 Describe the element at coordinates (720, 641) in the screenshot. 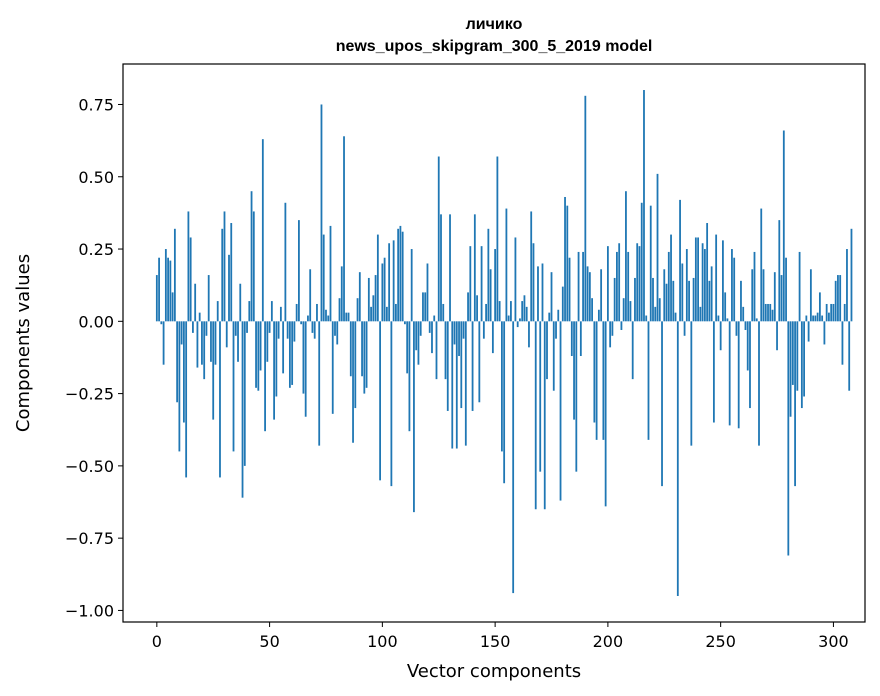

I see `x-tick-label-250: 250` at that location.